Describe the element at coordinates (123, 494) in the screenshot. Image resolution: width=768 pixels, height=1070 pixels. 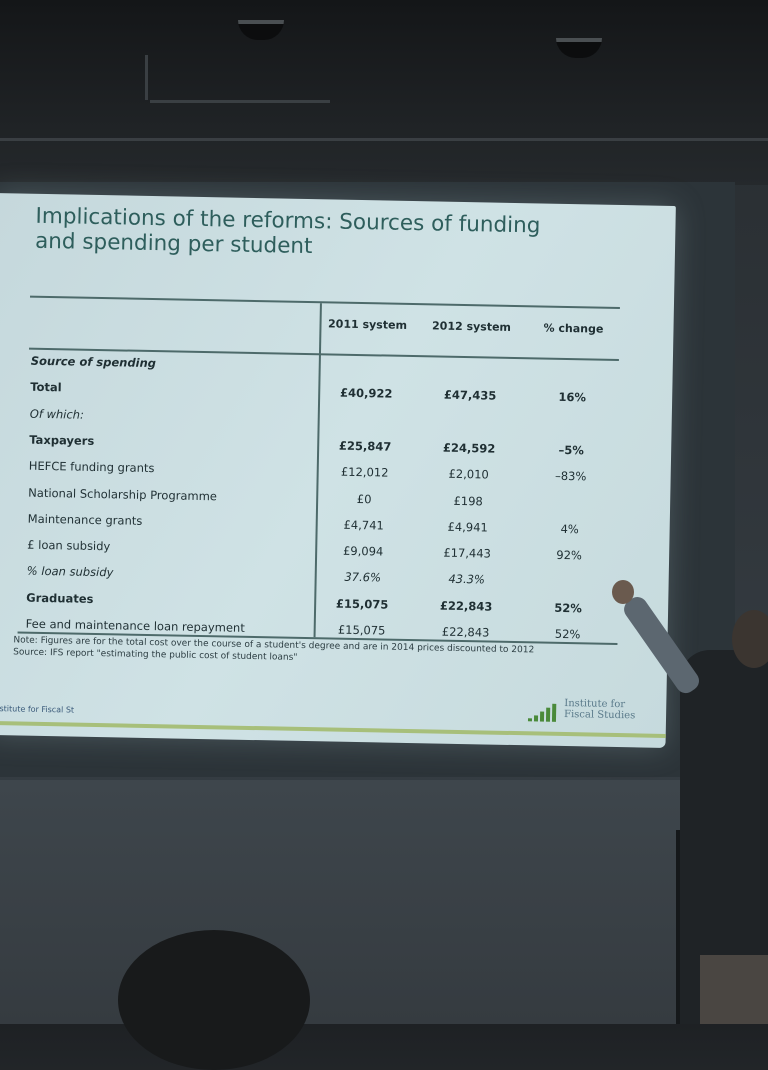
I see `row-label: National Scholarship Programme` at that location.